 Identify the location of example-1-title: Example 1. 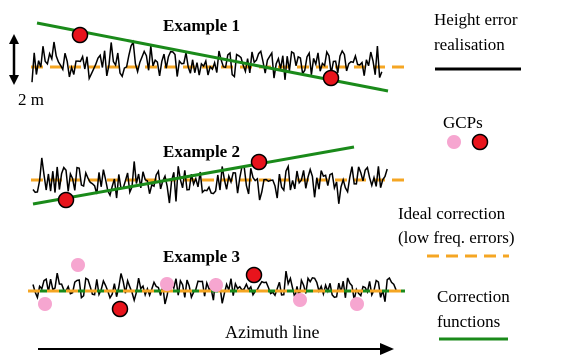
(201, 25).